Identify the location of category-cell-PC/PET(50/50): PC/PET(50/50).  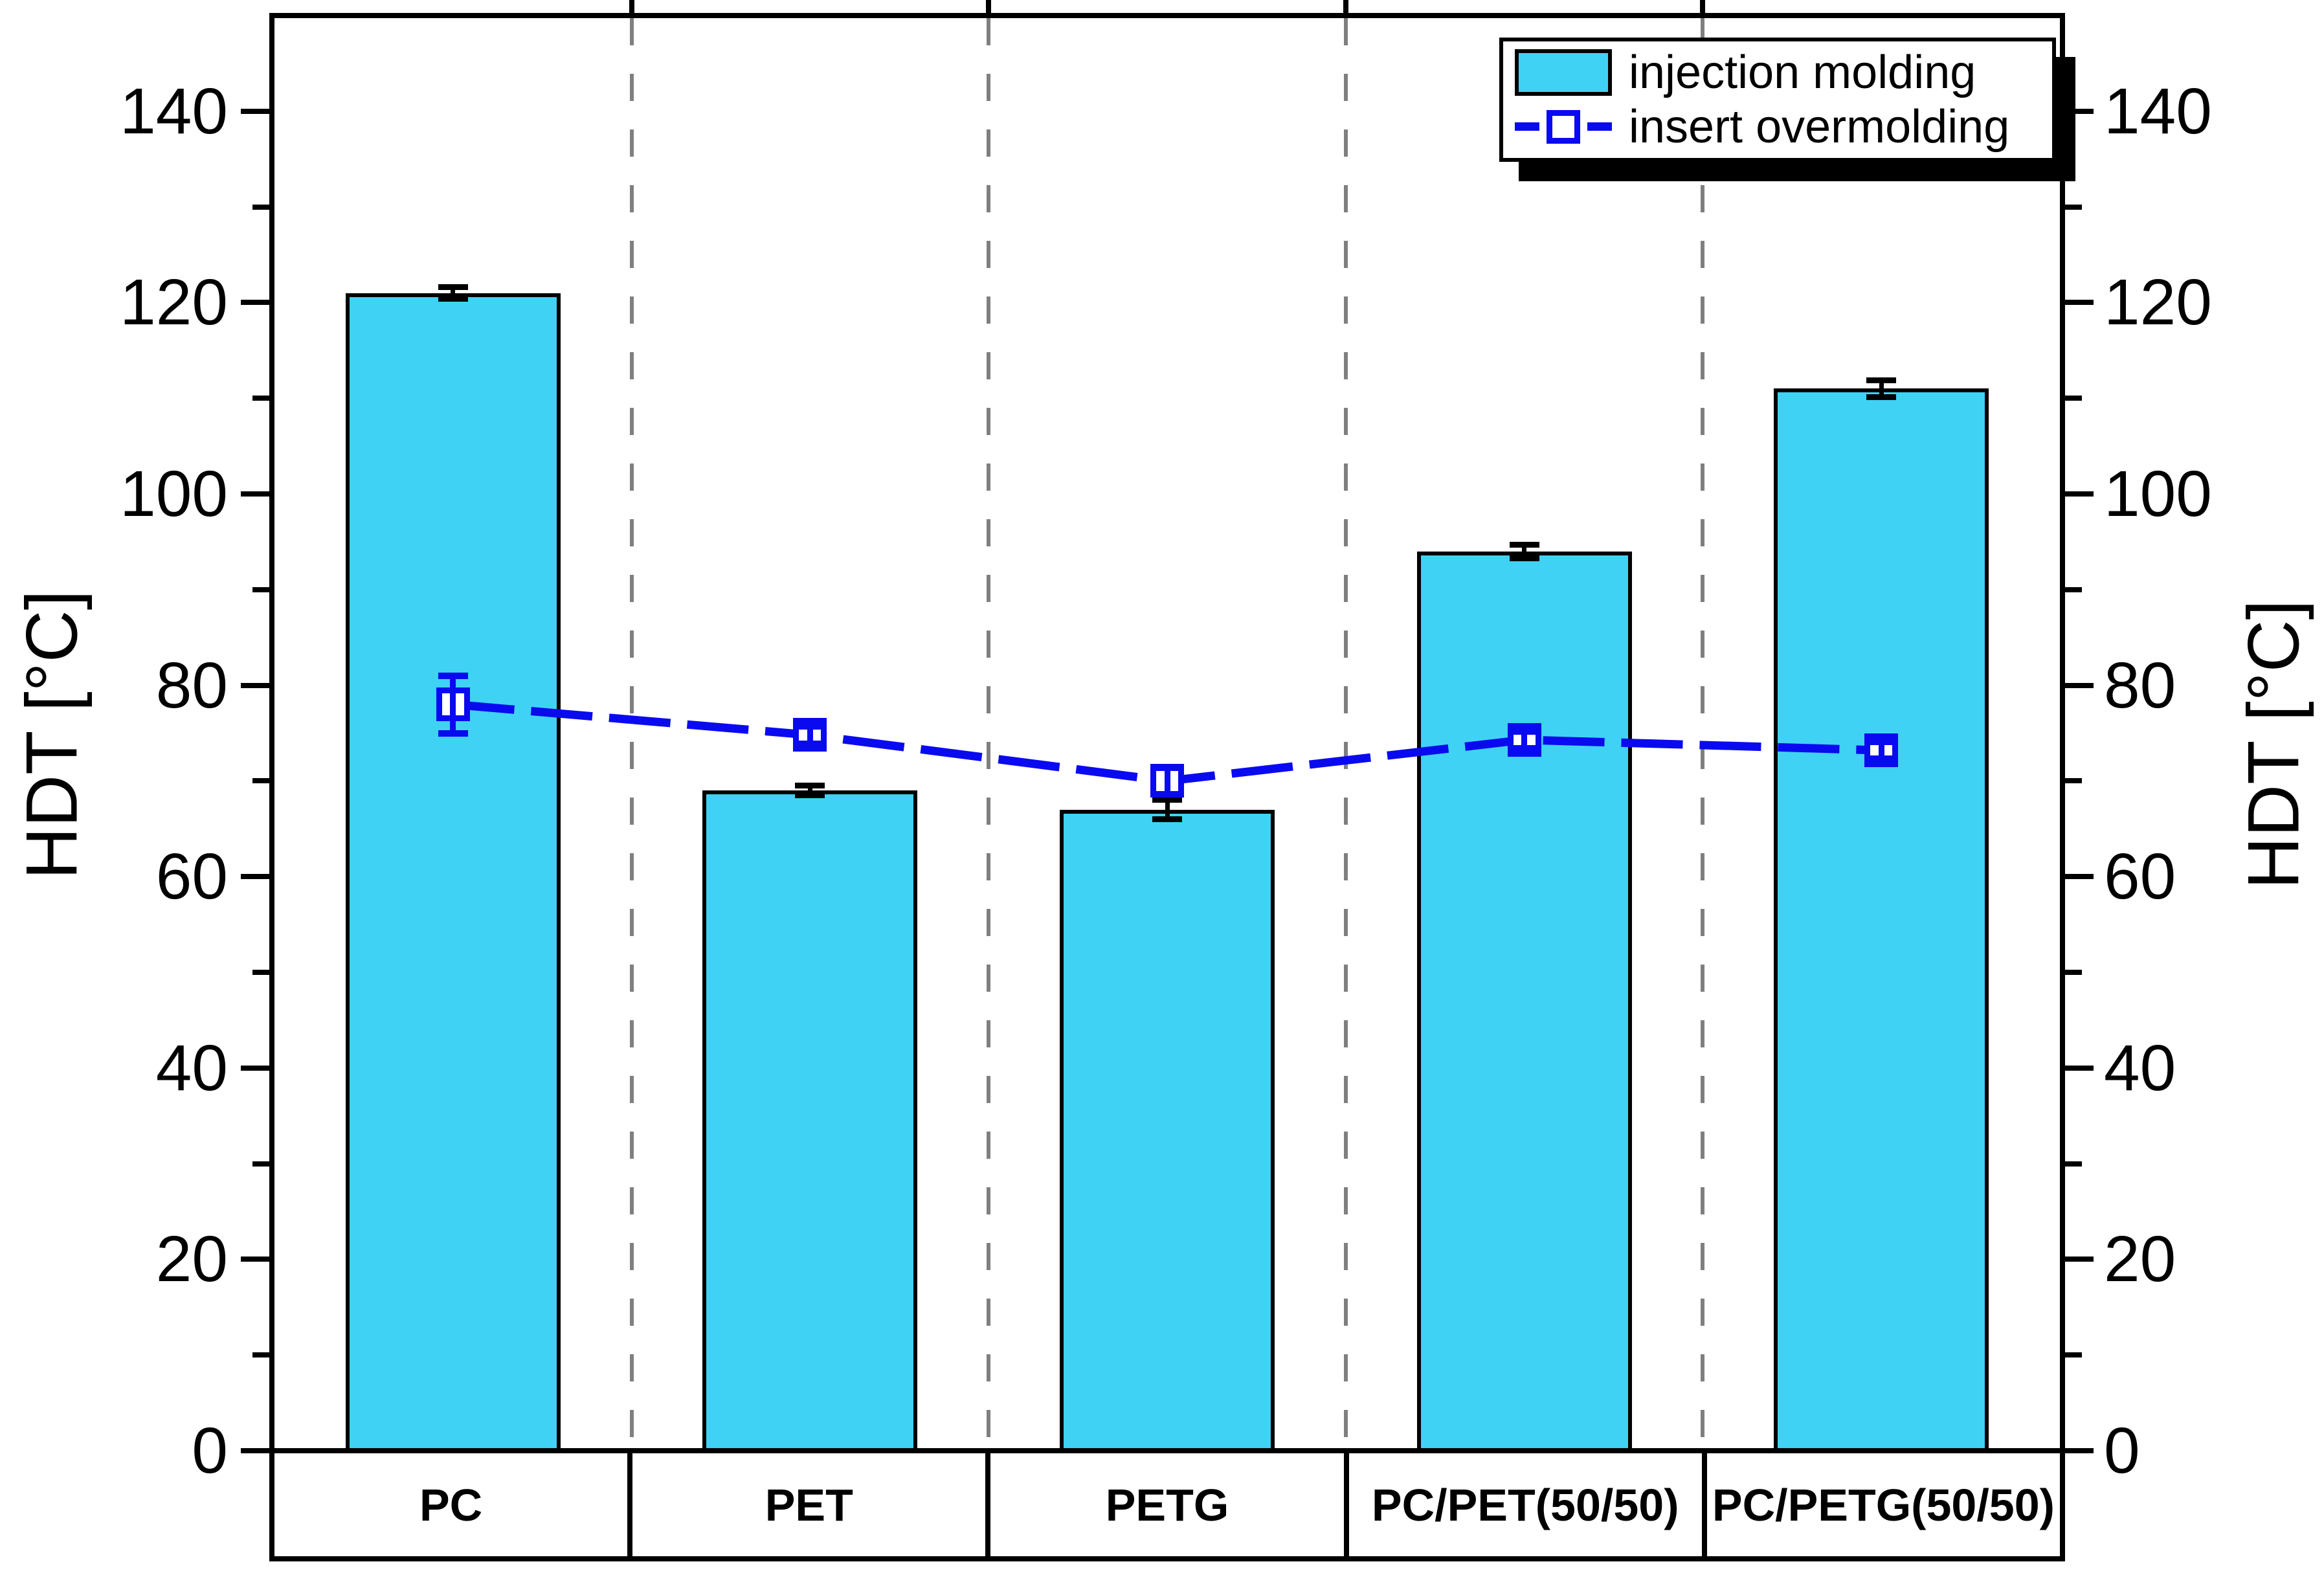
(1523, 1504).